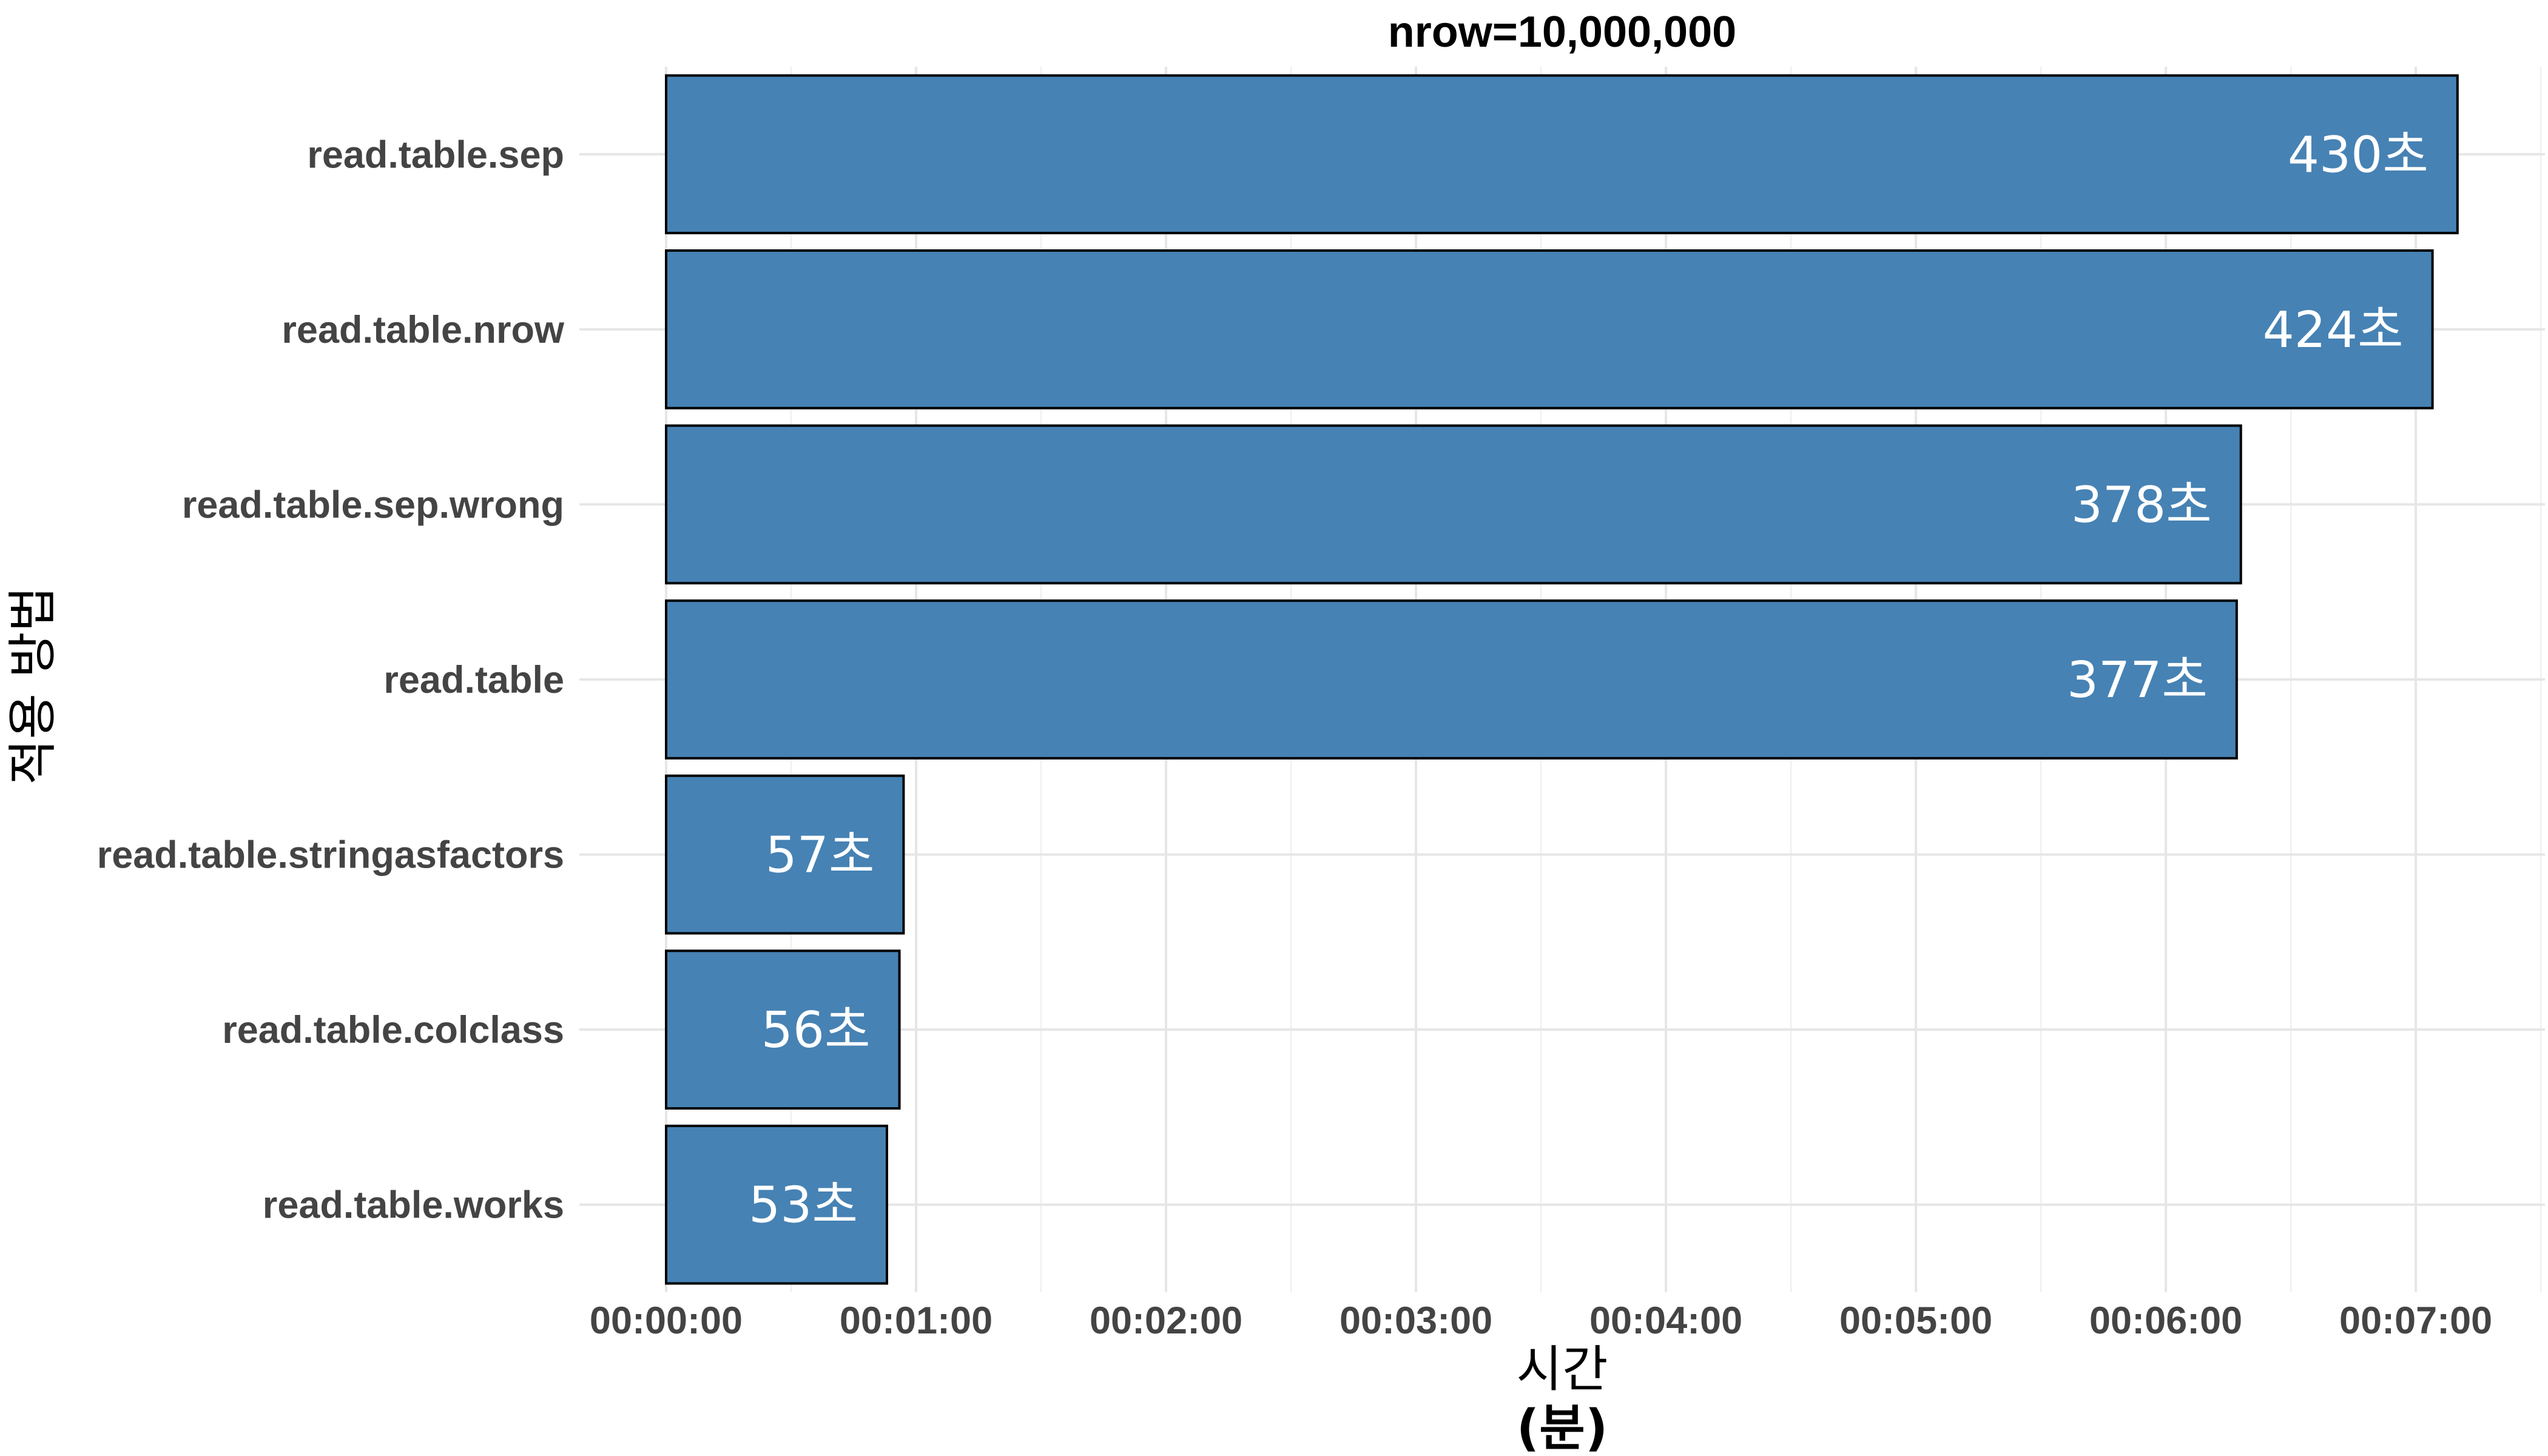  Describe the element at coordinates (2165, 1321) in the screenshot. I see `x-tick-label: 00:06:00` at that location.